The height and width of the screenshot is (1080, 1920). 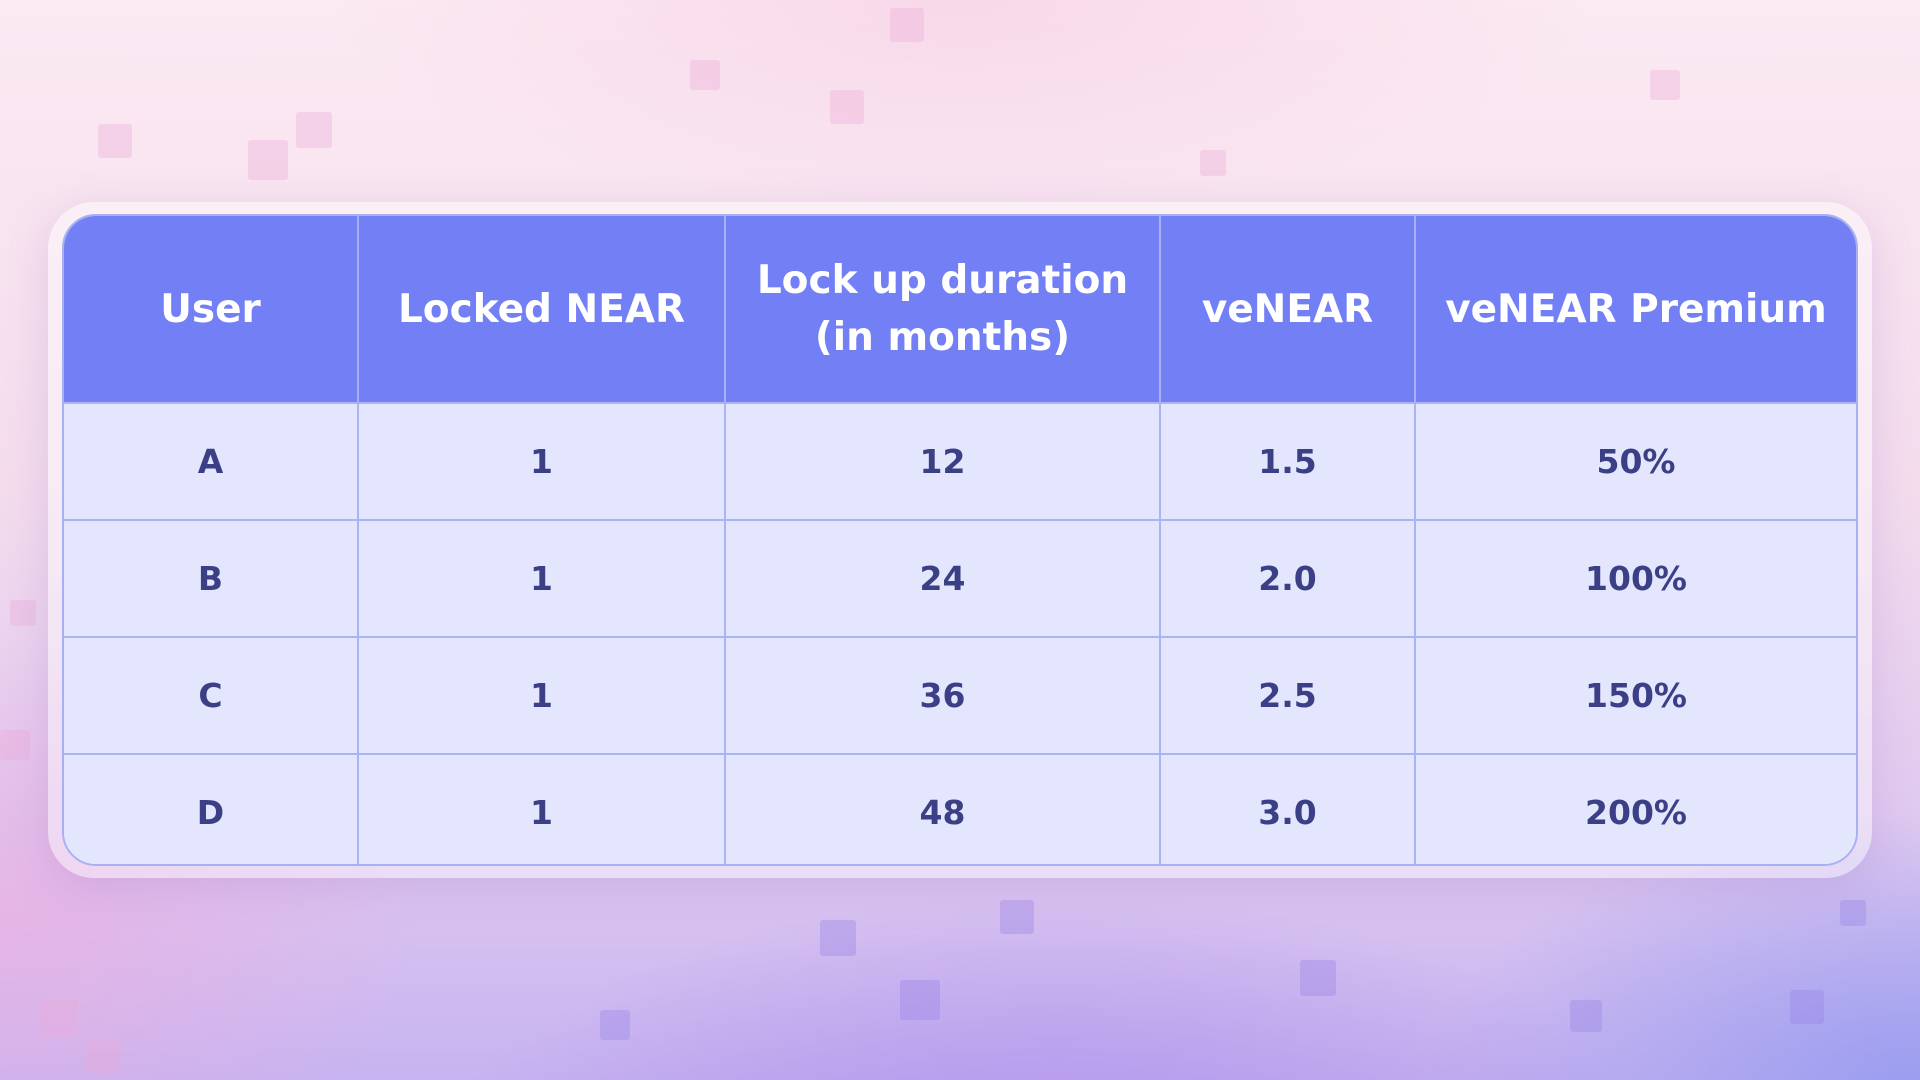 I want to click on cell-venear: 1.5, so click(x=1288, y=461).